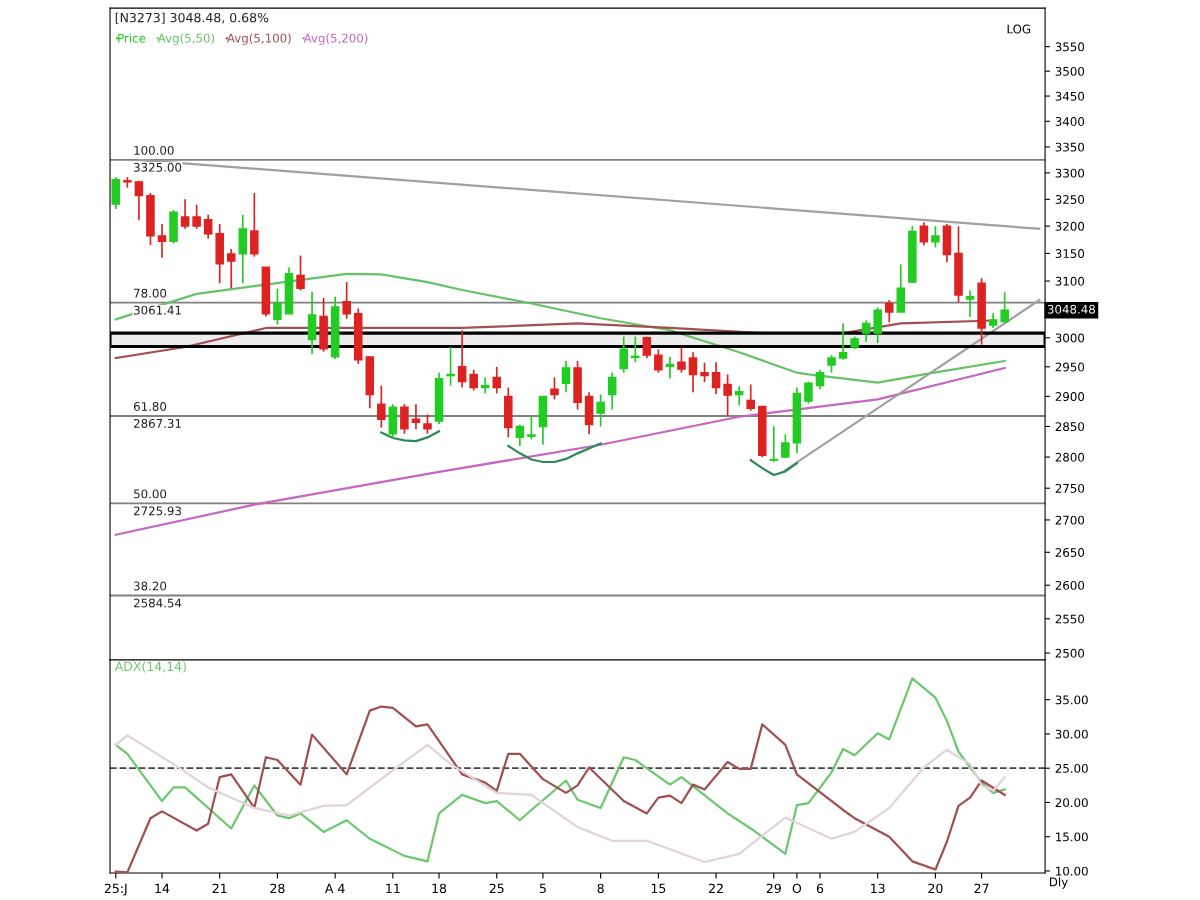 The image size is (1200, 900). What do you see at coordinates (1070, 281) in the screenshot?
I see `y-tick-label: 3100` at bounding box center [1070, 281].